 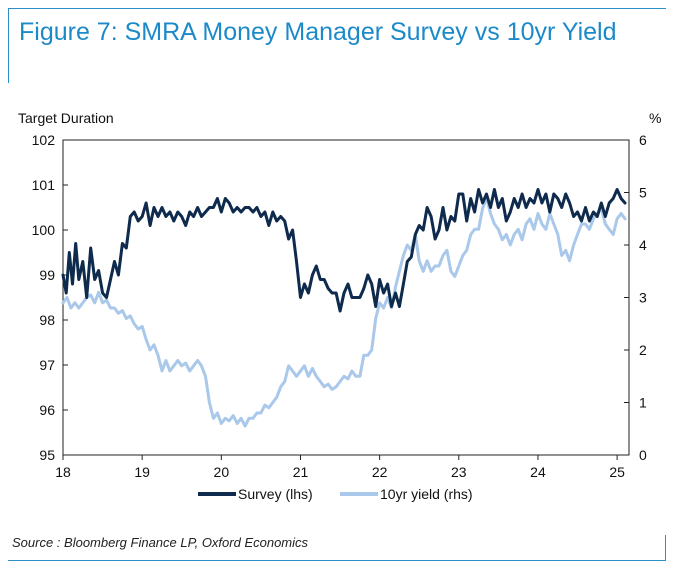 What do you see at coordinates (643, 140) in the screenshot?
I see `right-tick-label: 6` at bounding box center [643, 140].